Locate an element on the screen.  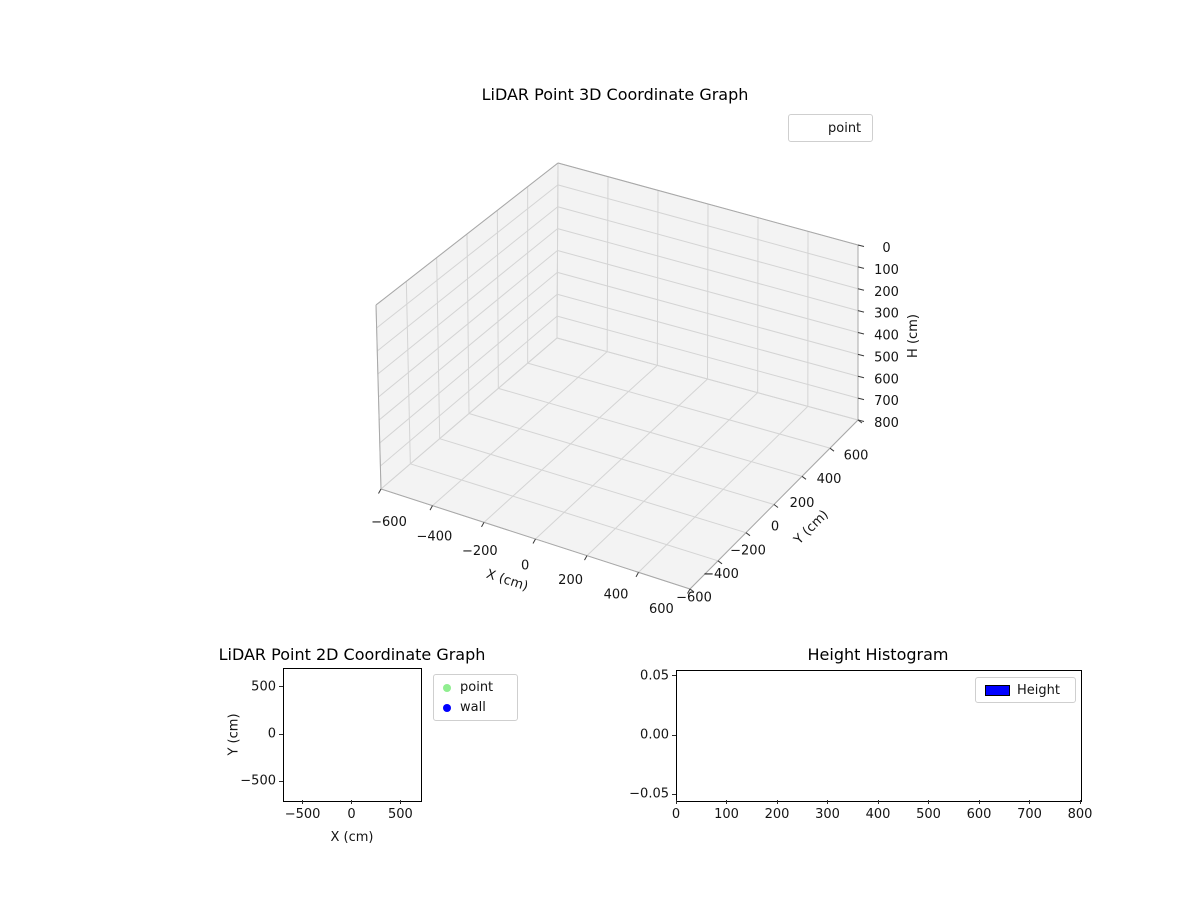
plot2d-legend-item-point: point is located at coordinates (475, 688).